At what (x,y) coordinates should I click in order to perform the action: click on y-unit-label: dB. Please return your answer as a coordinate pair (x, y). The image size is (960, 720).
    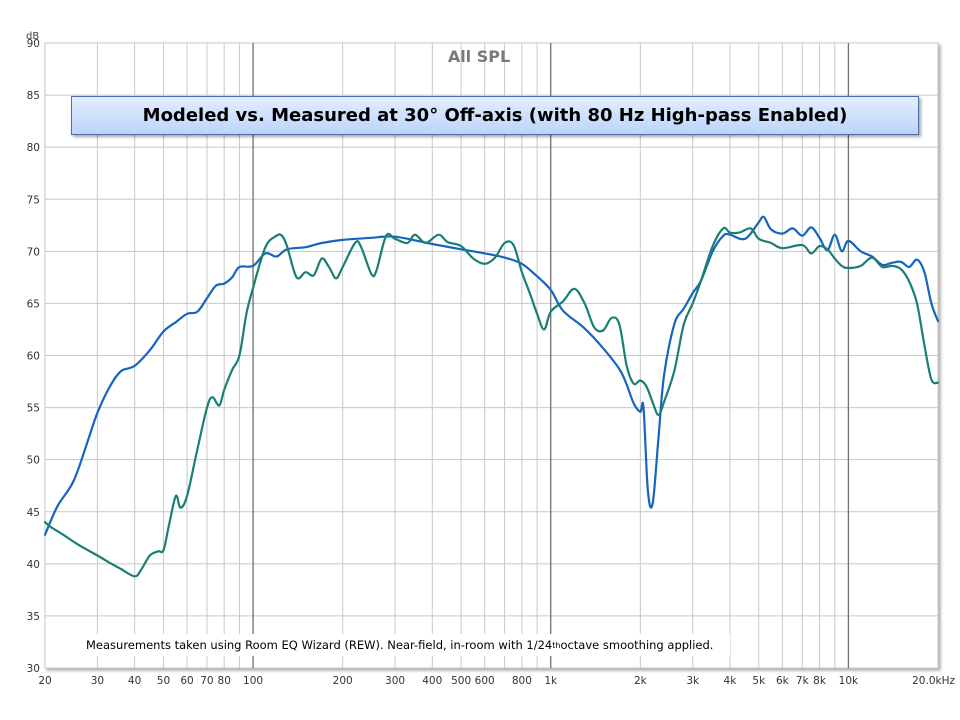
    Looking at the image, I should click on (32, 36).